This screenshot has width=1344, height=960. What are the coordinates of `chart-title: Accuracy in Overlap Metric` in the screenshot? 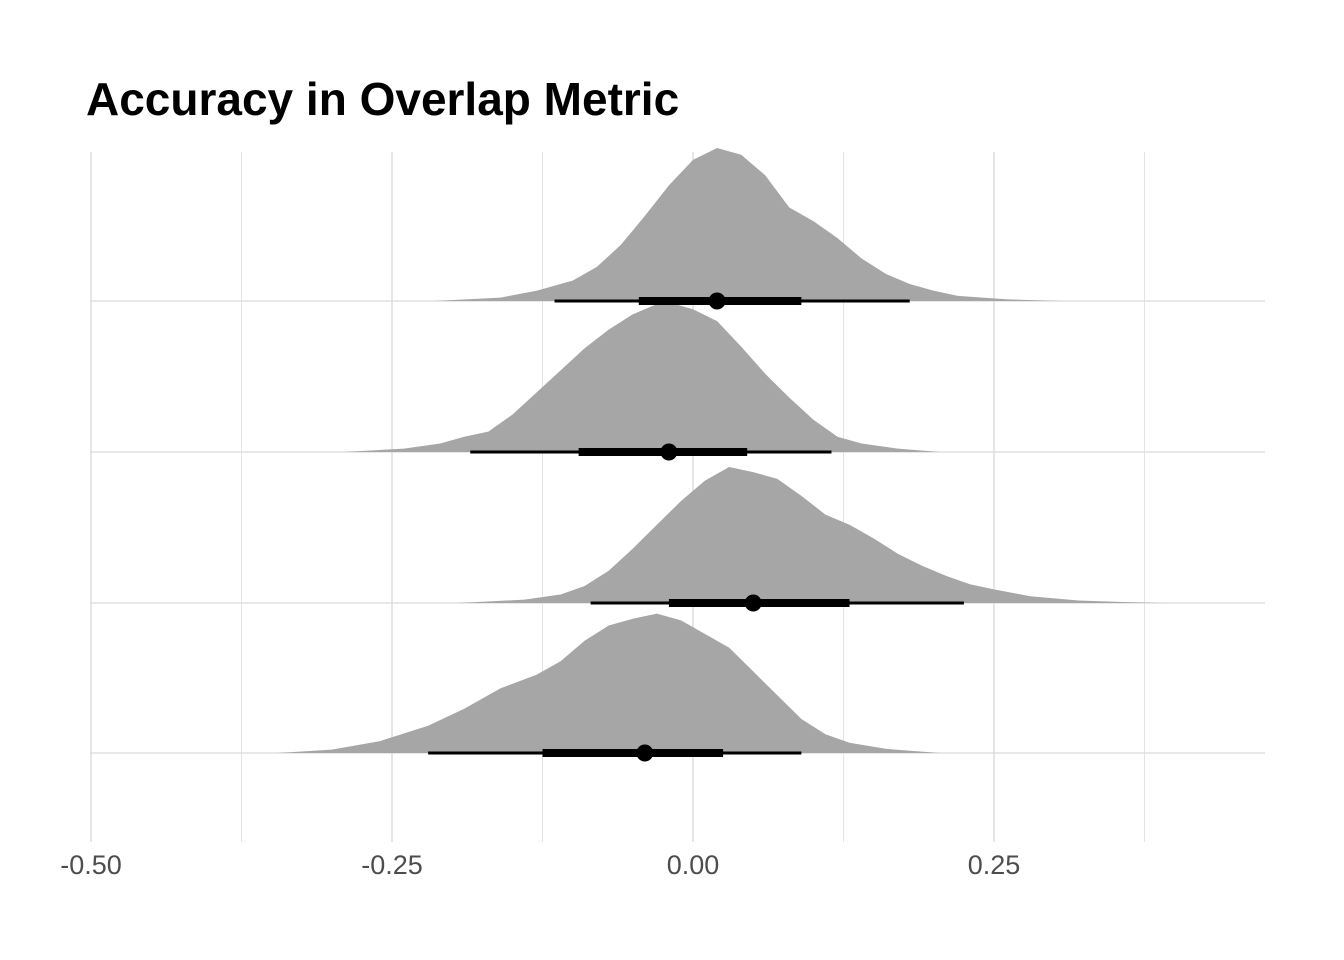 It's located at (383, 99).